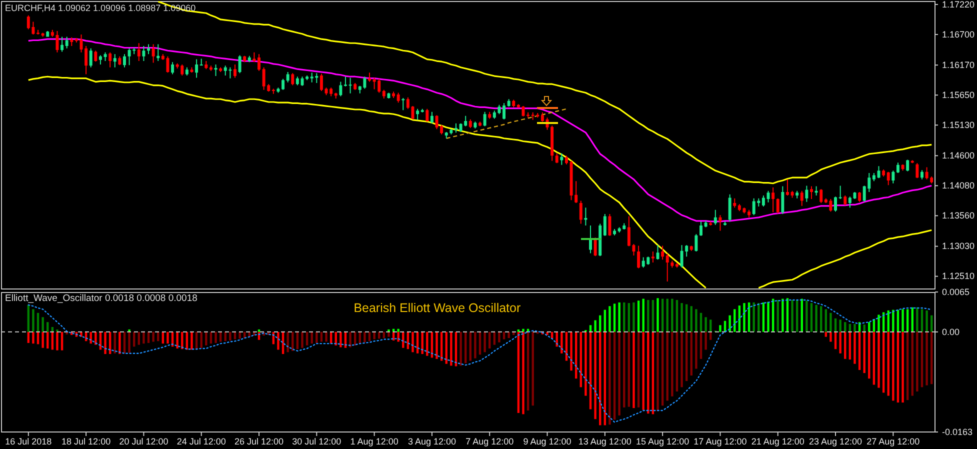 The height and width of the screenshot is (449, 977). What do you see at coordinates (317, 441) in the screenshot?
I see `x-tick-label: 30 Jul 12:00` at bounding box center [317, 441].